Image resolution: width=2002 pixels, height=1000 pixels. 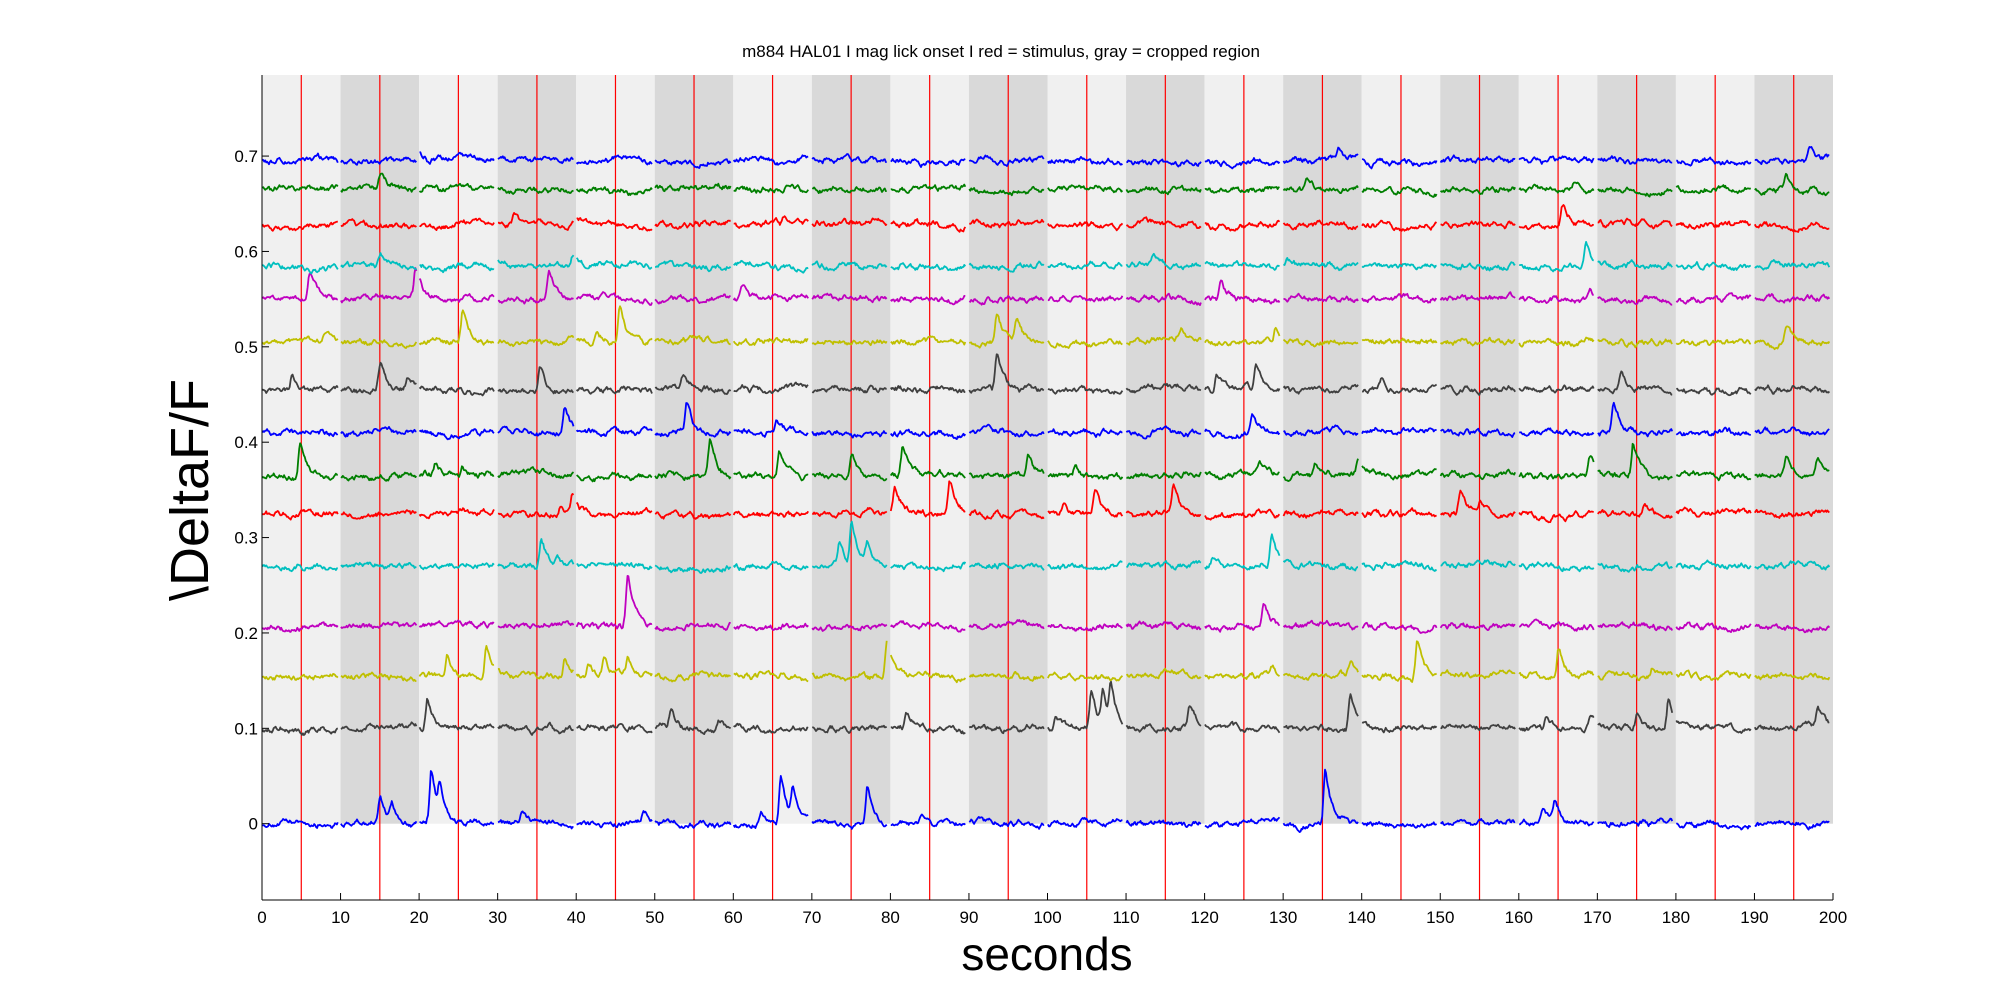 What do you see at coordinates (811, 917) in the screenshot?
I see `x-tick-label: 70` at bounding box center [811, 917].